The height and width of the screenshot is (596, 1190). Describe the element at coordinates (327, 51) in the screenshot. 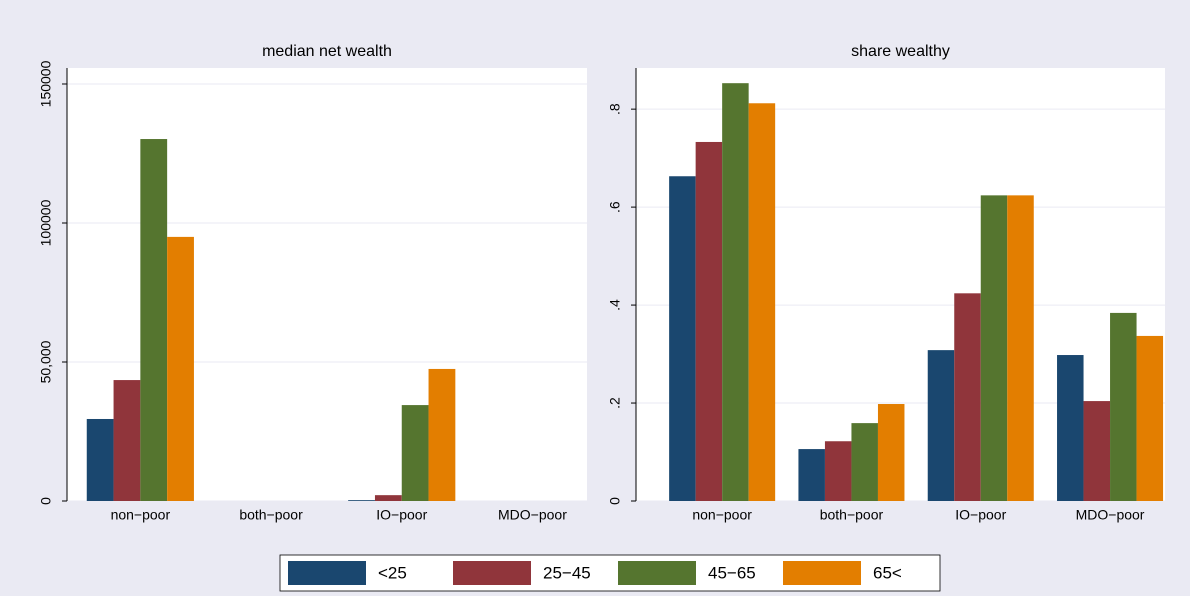

I see `panel-title: median net wealth` at that location.